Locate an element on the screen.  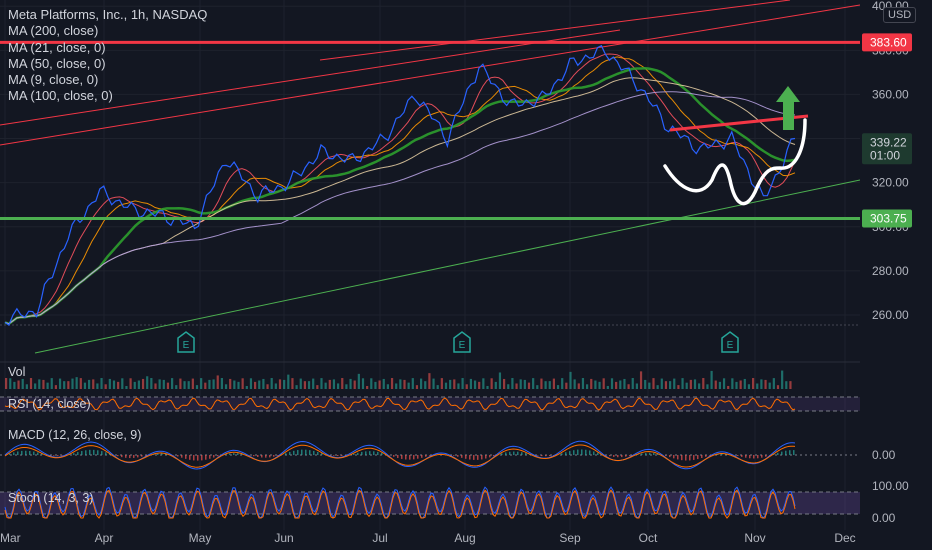
macd-signal is located at coordinates (400, 456).